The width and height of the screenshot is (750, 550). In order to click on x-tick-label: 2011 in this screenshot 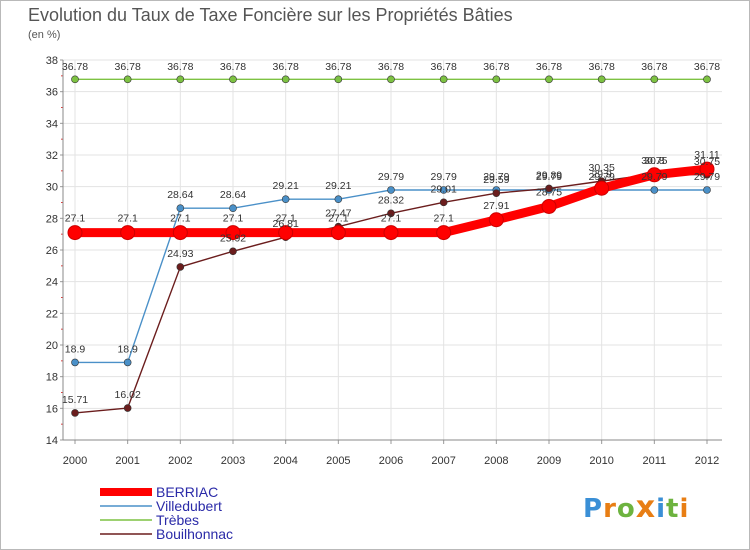, I will do `click(655, 461)`.